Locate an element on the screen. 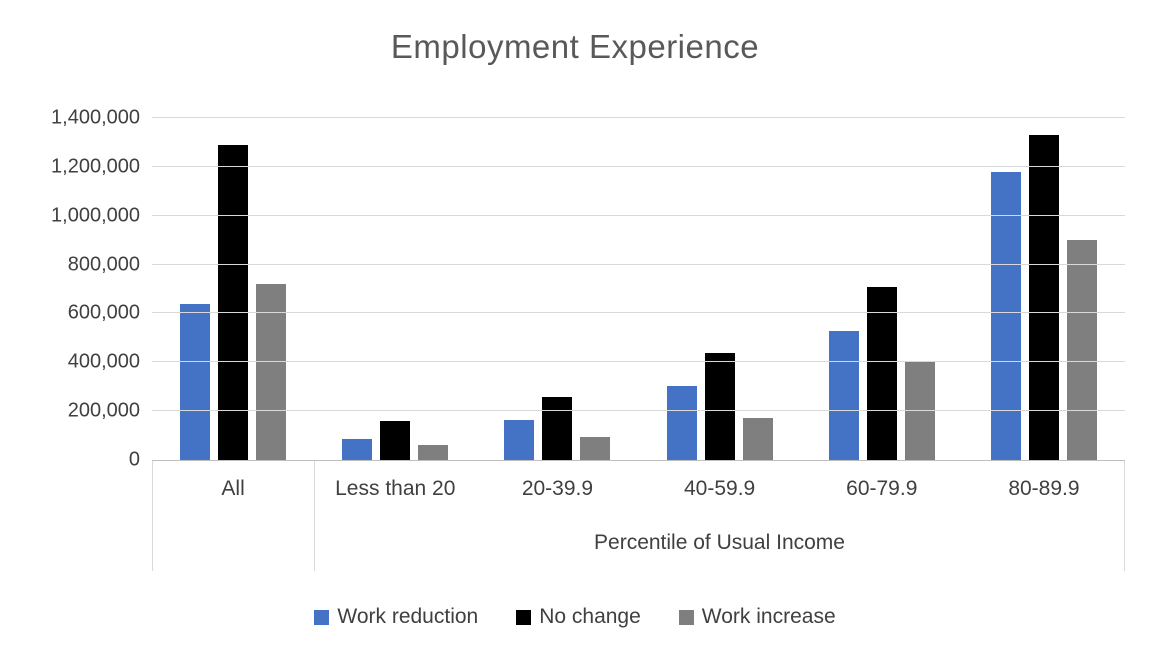  y-tick-label: 1,400,000 is located at coordinates (95, 117).